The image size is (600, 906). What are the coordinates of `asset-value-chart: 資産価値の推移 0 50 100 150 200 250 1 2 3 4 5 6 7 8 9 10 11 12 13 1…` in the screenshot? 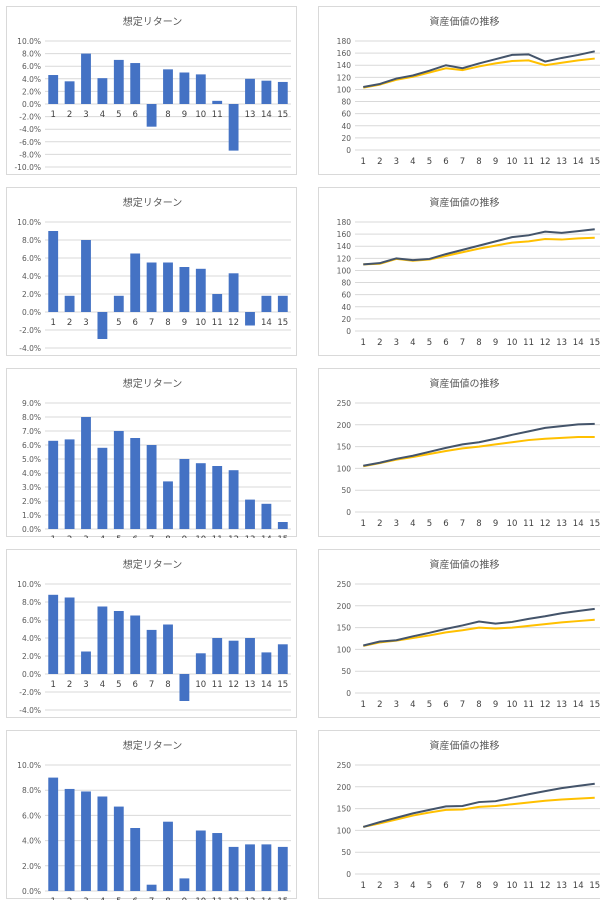 It's located at (459, 814).